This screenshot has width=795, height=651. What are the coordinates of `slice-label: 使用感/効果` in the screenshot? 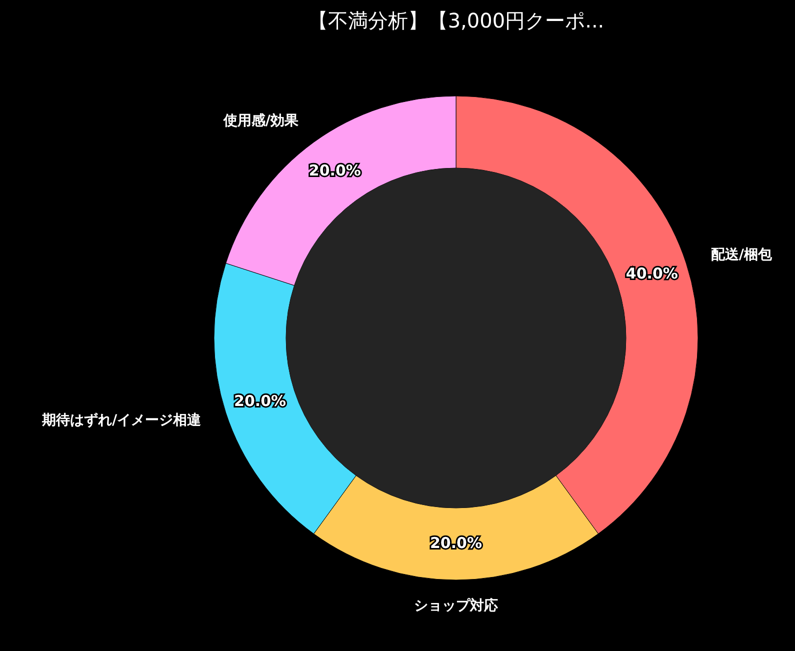 It's located at (261, 121).